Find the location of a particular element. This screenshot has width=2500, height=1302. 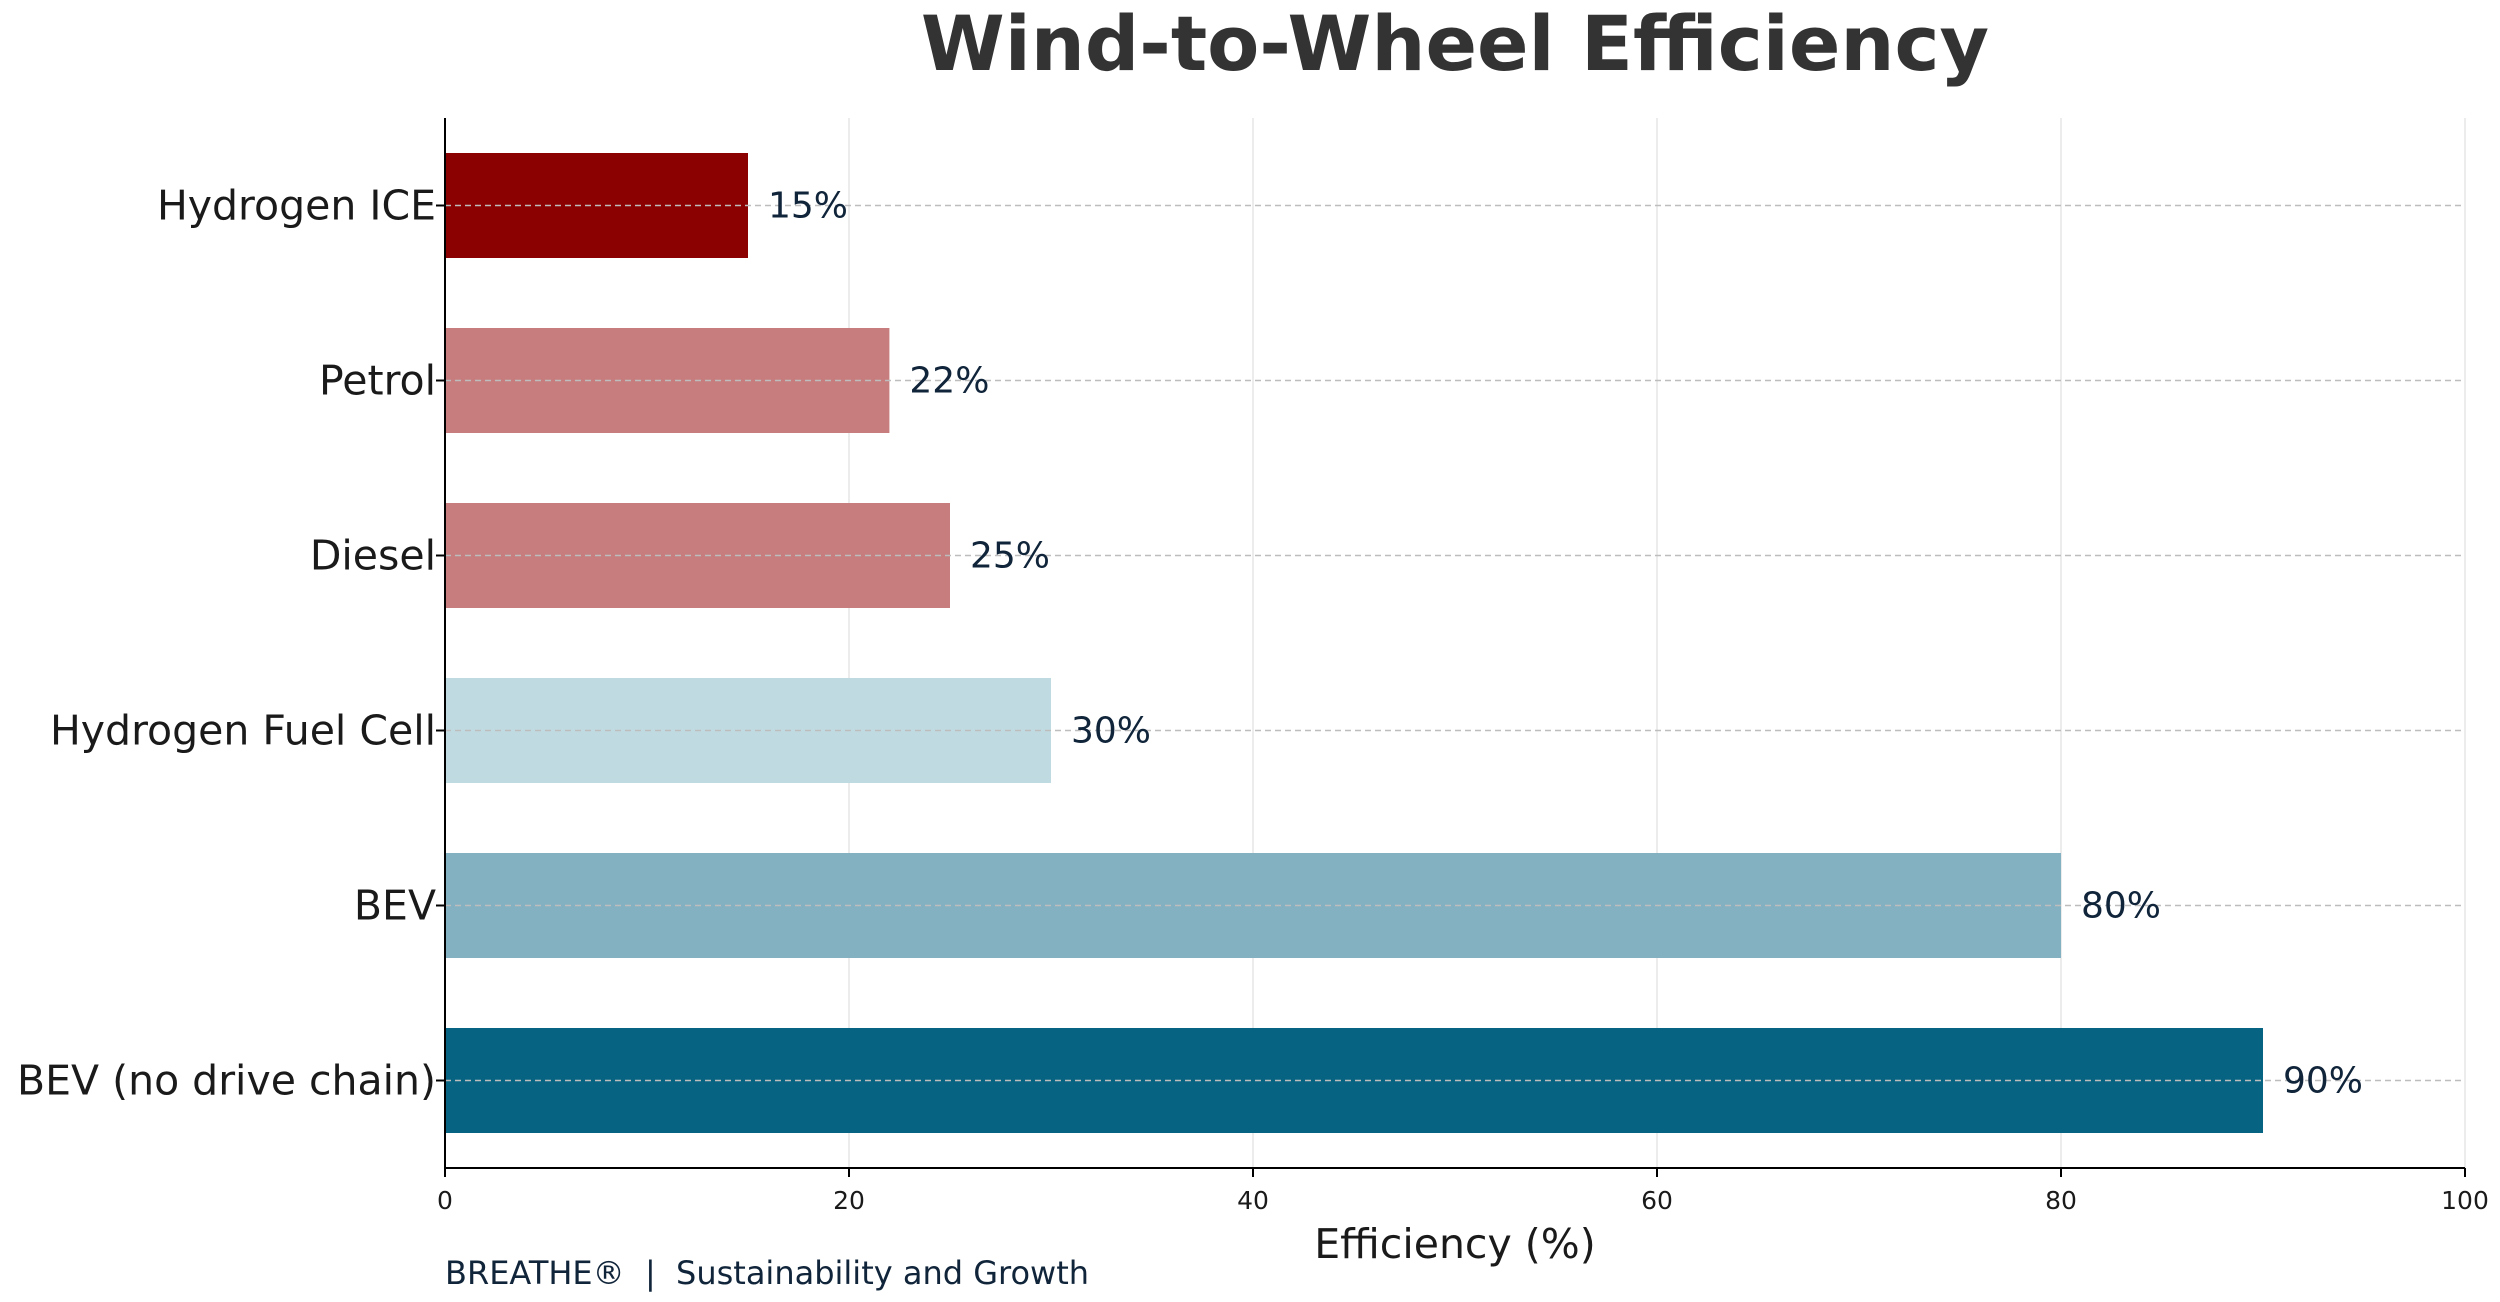

value-label: 22% is located at coordinates (949, 381).